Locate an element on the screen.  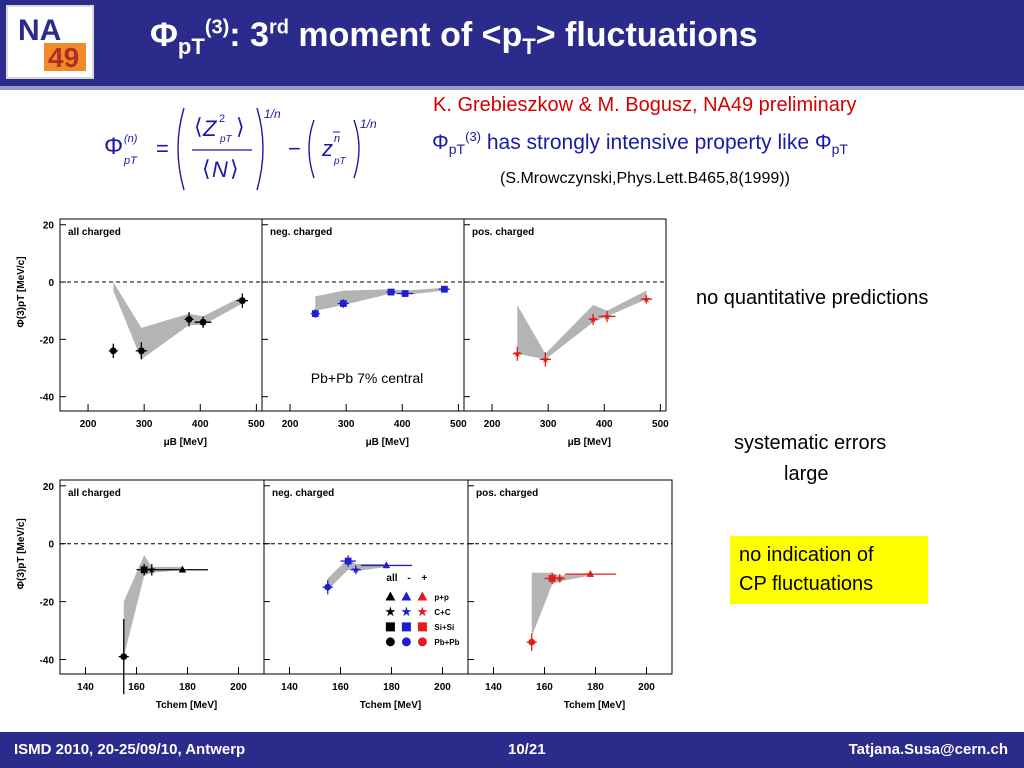
na49-logo: NA 49 is located at coordinates (50, 42).